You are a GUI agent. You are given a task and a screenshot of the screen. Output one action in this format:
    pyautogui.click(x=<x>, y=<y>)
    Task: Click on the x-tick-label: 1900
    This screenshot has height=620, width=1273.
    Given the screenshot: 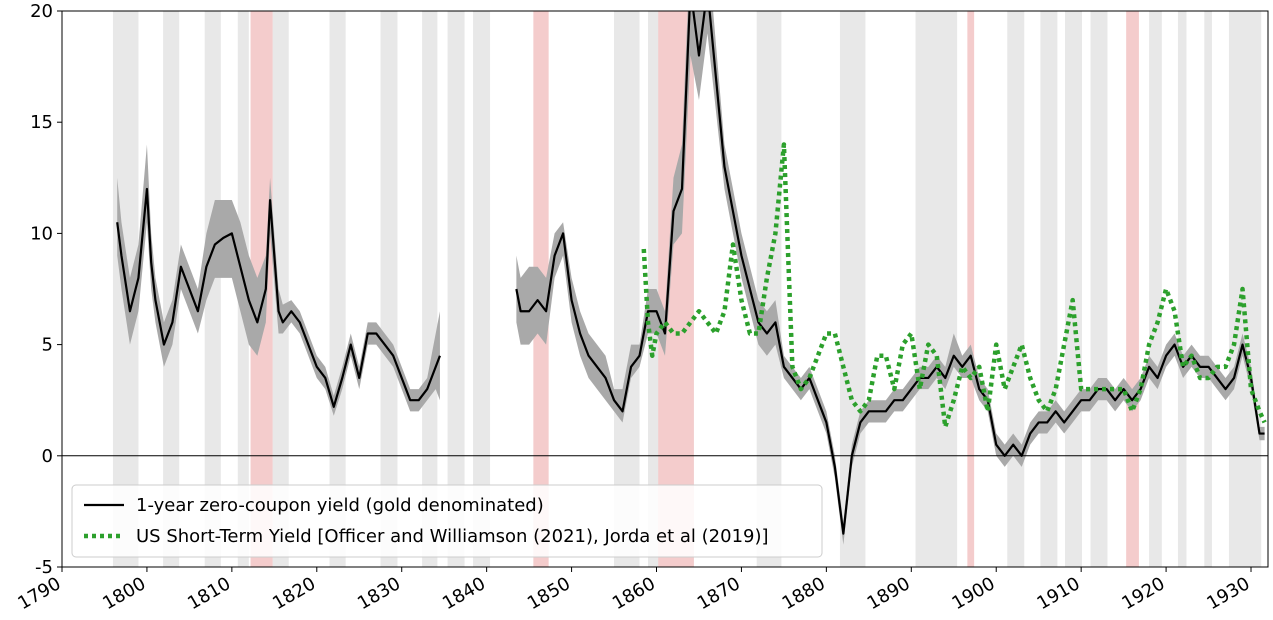 What is the action you would take?
    pyautogui.click(x=974, y=593)
    